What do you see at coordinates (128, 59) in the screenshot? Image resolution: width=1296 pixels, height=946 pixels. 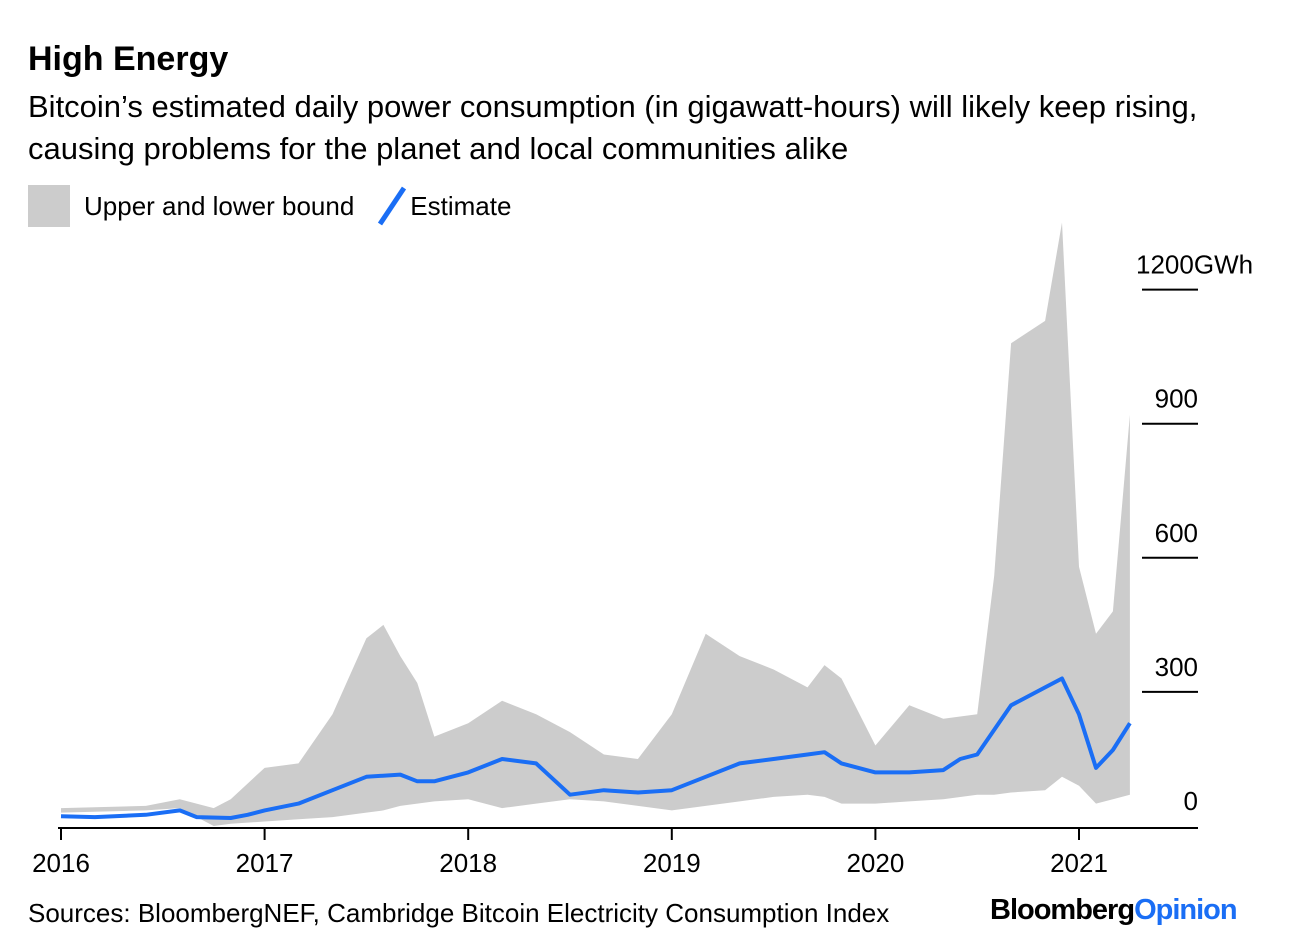 I see `chart-title: High Energy` at bounding box center [128, 59].